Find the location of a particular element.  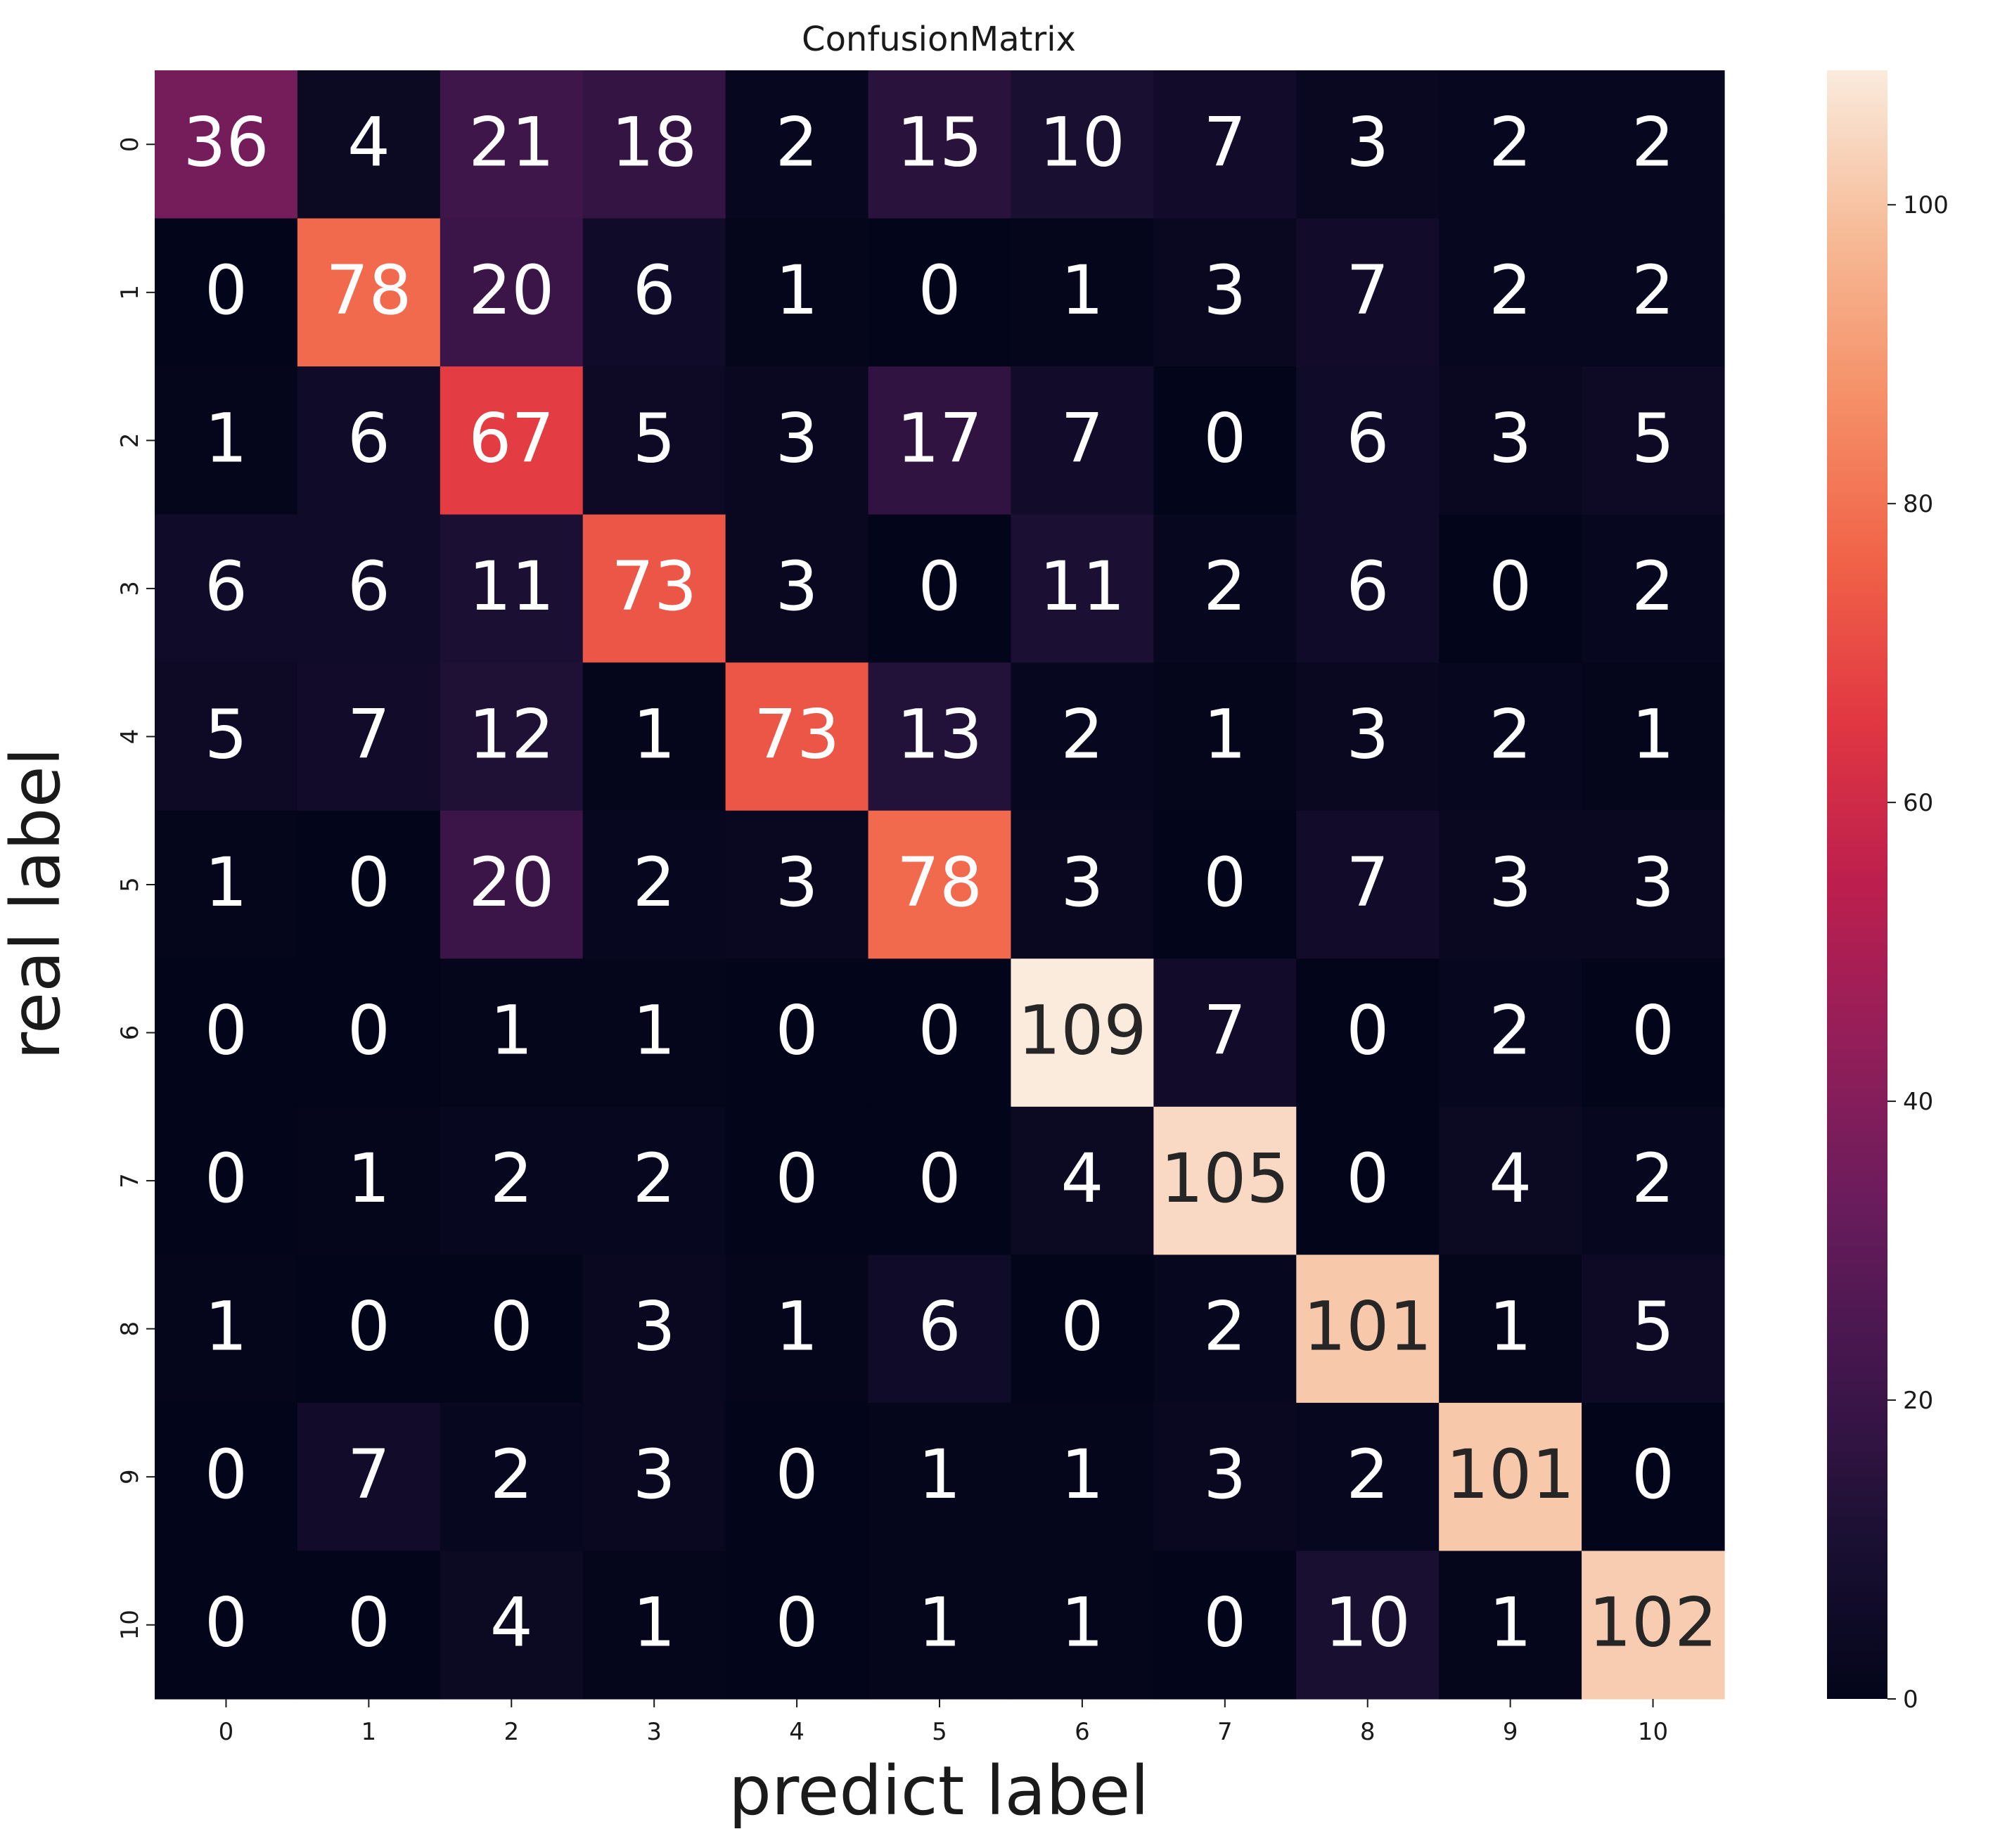

colorbar-tick-label: 0 is located at coordinates (1910, 1700).